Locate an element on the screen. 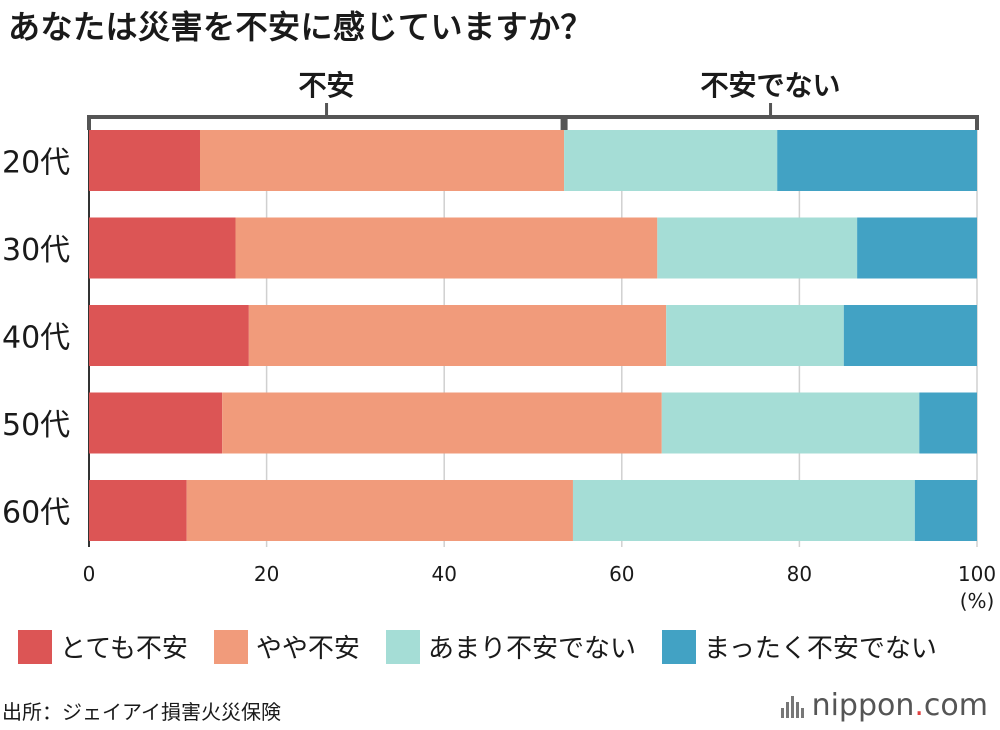 The height and width of the screenshot is (730, 1000). legend-item: とても不安 is located at coordinates (103, 646).